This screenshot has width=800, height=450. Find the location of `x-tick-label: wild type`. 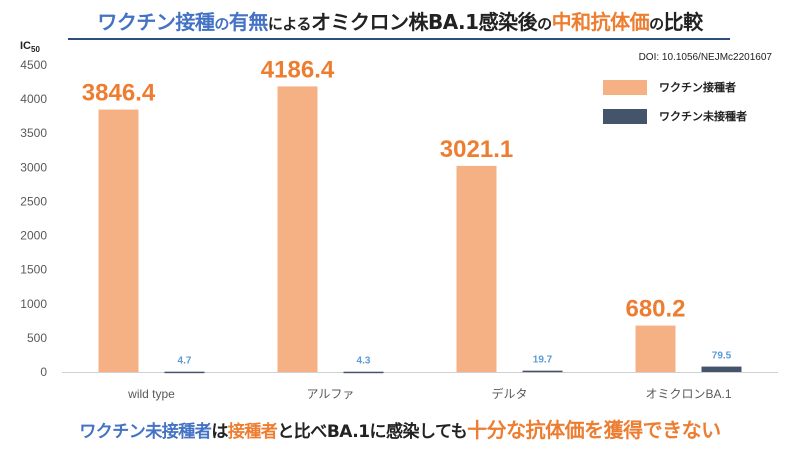

x-tick-label: wild type is located at coordinates (151, 394).